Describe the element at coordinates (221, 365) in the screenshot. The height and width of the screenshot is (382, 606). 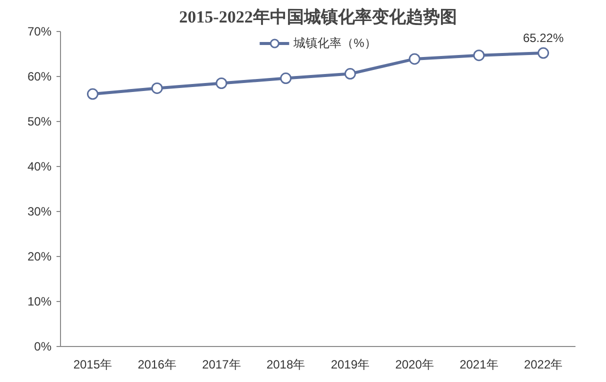
I see `x-tick-label: 2017年` at that location.